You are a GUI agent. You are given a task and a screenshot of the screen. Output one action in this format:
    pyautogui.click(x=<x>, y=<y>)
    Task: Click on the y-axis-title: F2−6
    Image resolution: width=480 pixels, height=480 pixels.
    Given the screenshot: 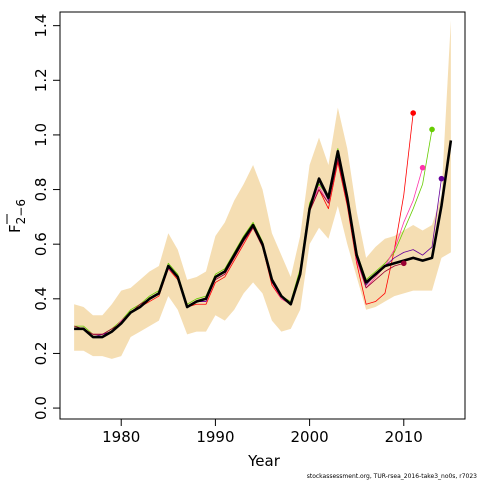 What is the action you would take?
    pyautogui.click(x=17, y=216)
    